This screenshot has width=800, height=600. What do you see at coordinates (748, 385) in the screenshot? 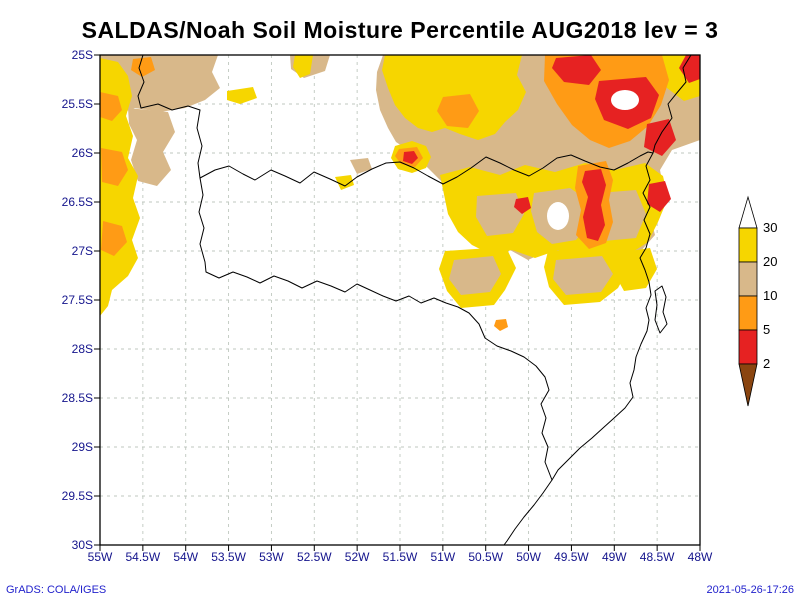
I see `legend-arrow-bottom` at bounding box center [748, 385].